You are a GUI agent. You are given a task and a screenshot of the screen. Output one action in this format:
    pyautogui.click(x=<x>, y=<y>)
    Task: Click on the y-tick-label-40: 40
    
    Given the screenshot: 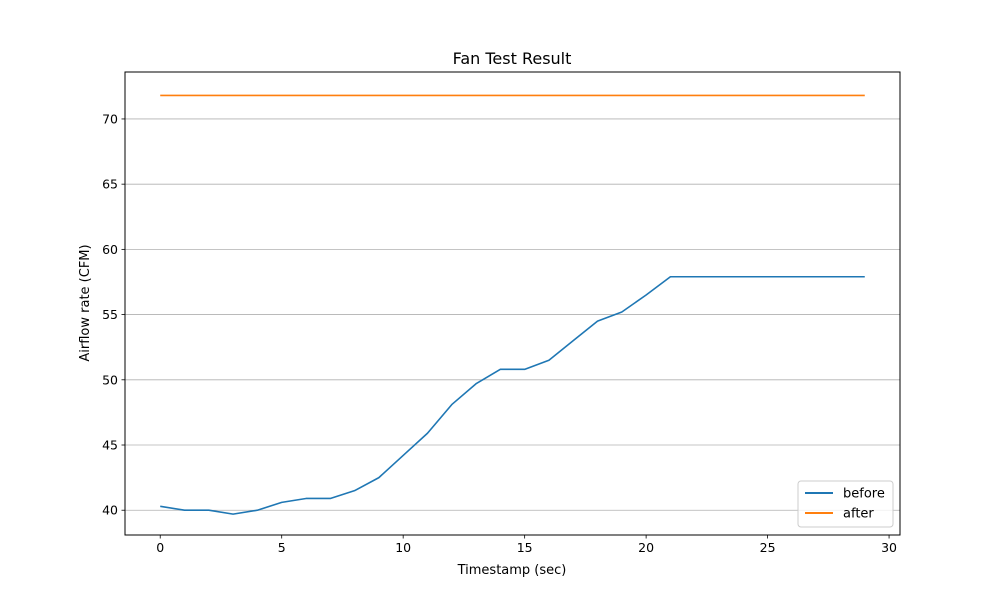 What is the action you would take?
    pyautogui.click(x=110, y=510)
    